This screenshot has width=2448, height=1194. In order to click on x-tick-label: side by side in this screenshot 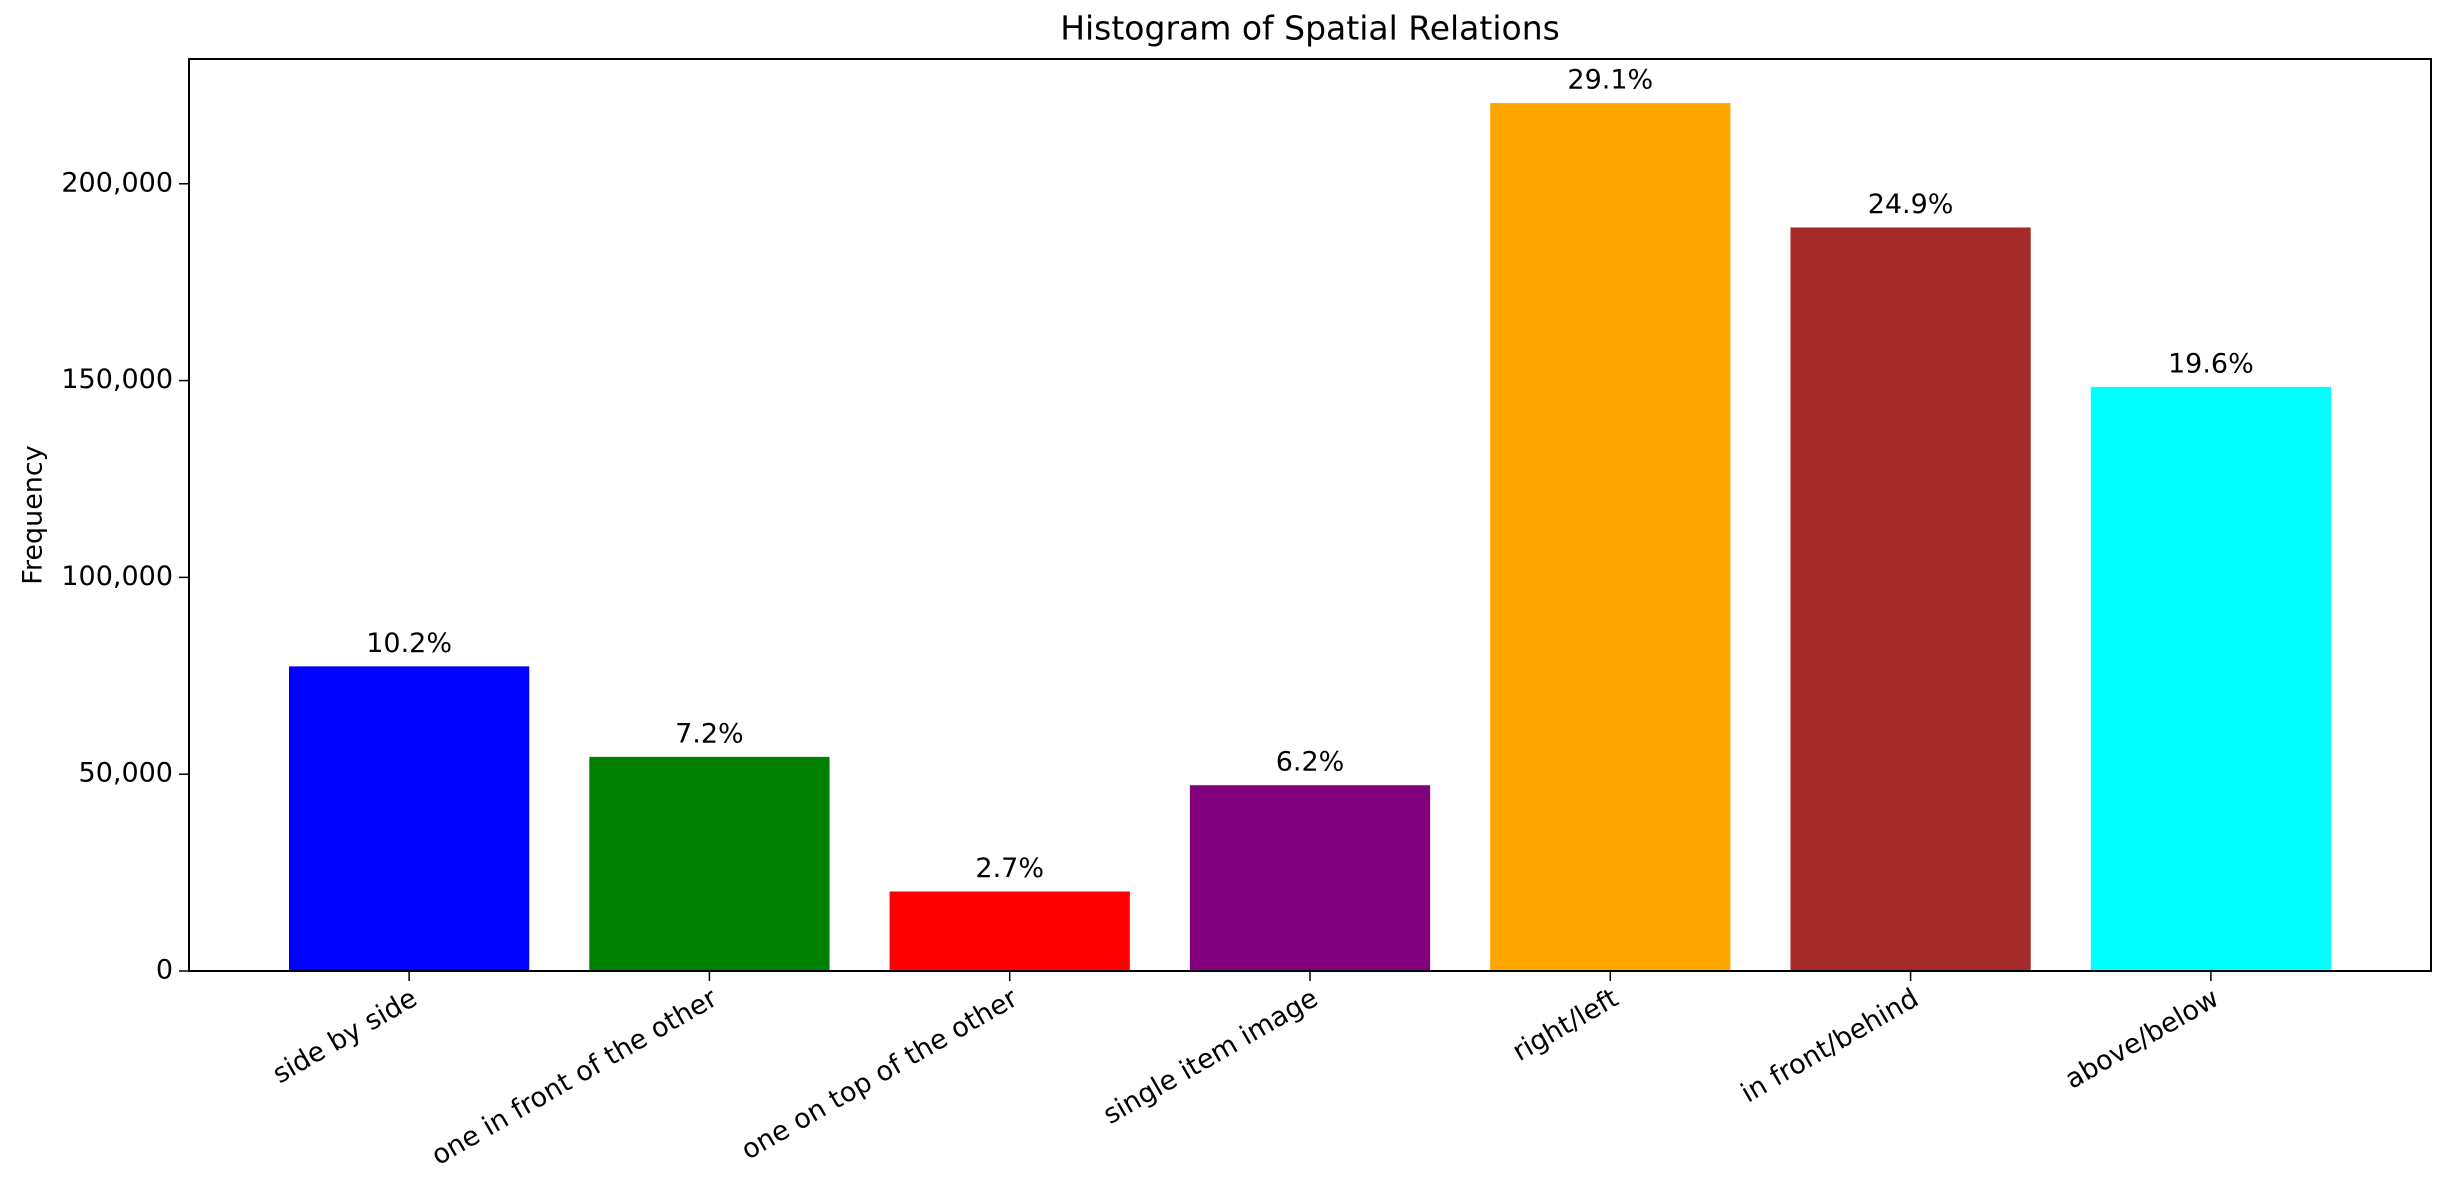, I will do `click(345, 1036)`.